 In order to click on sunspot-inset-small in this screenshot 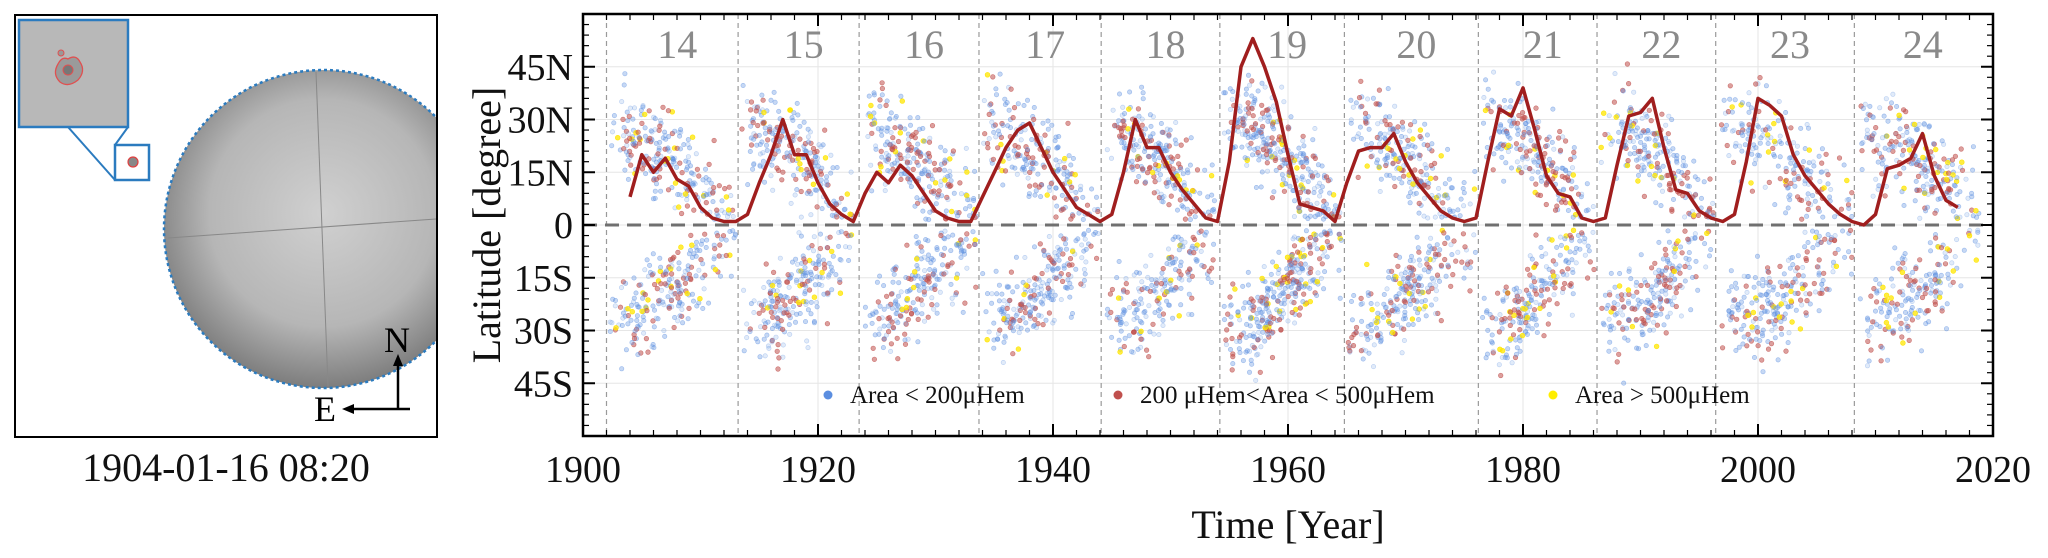, I will do `click(61, 53)`.